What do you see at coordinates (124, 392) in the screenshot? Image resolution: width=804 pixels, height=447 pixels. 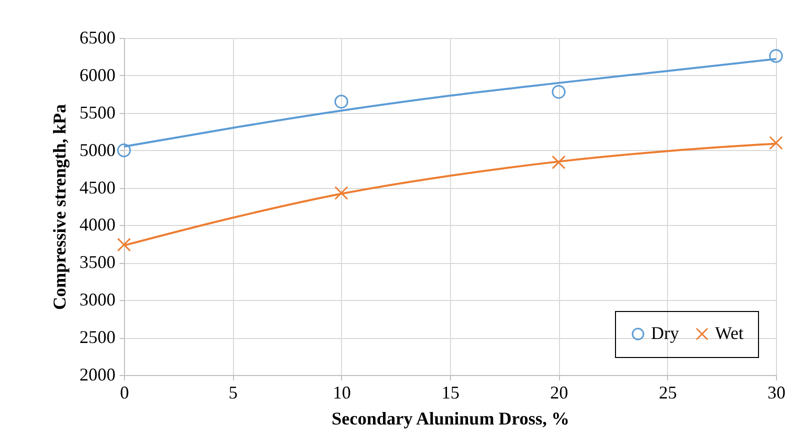 I see `x-tick-label: 0` at bounding box center [124, 392].